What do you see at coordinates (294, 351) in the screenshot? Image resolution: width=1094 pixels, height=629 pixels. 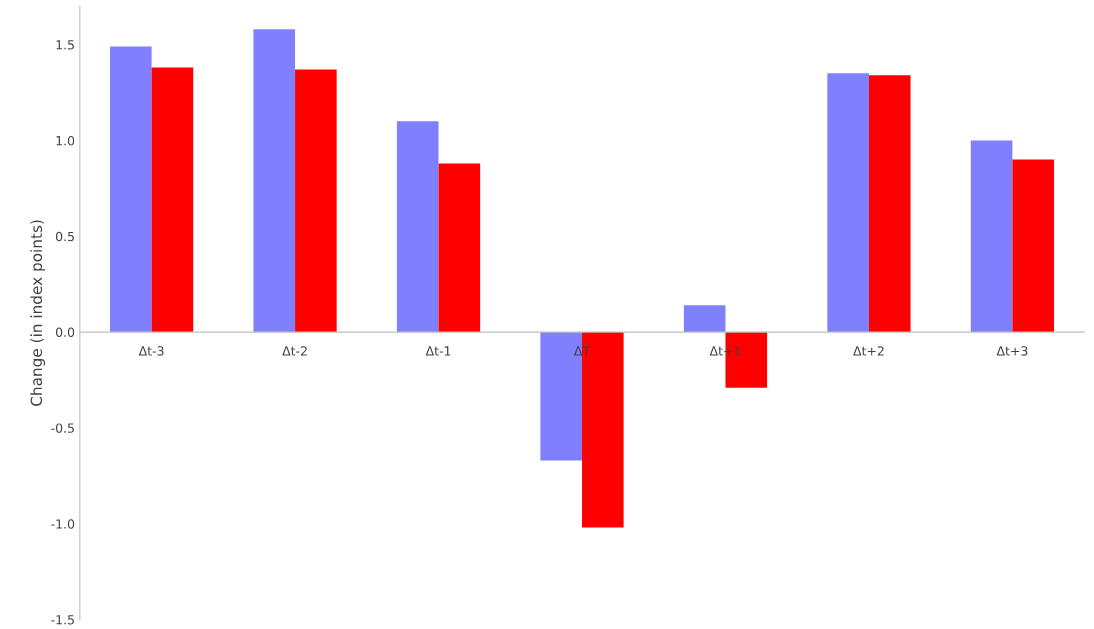 I see `x-tick-label: Δt-2` at bounding box center [294, 351].